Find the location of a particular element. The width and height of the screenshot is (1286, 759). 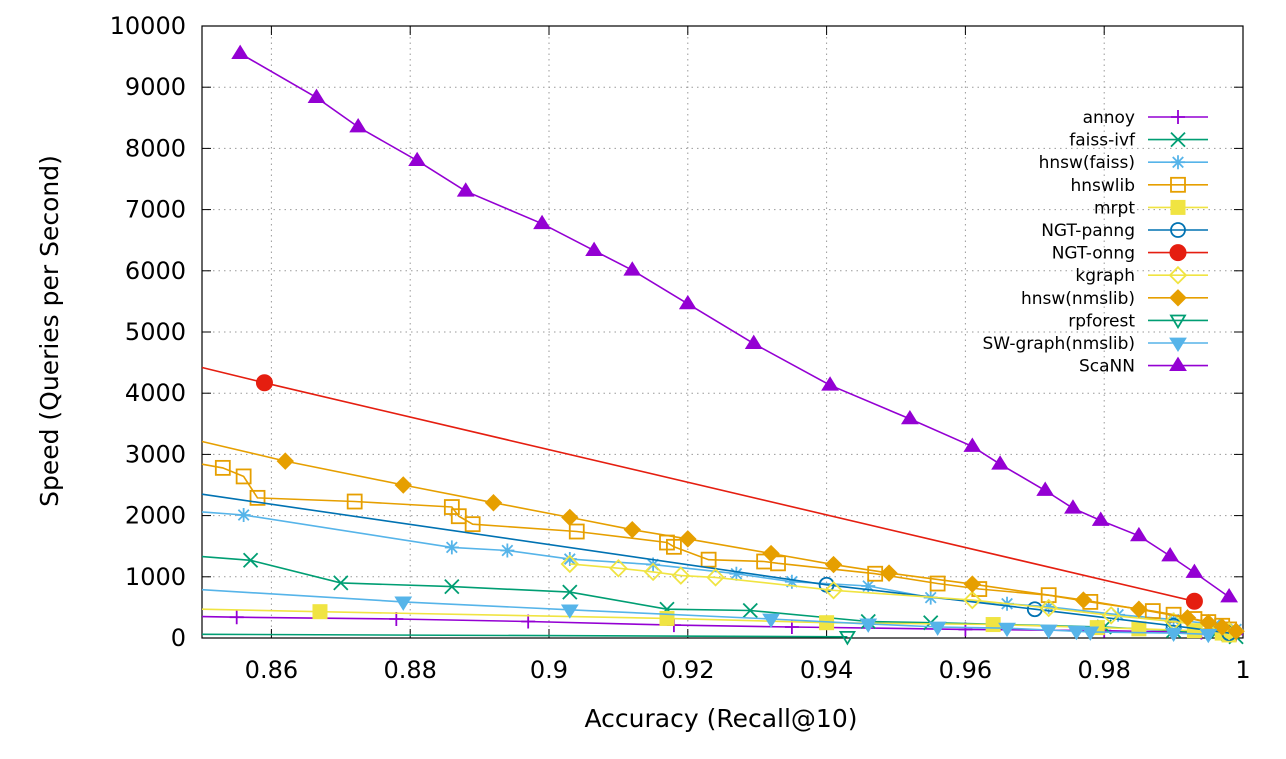

series-sw-graph-nmslib is located at coordinates (709, 616).